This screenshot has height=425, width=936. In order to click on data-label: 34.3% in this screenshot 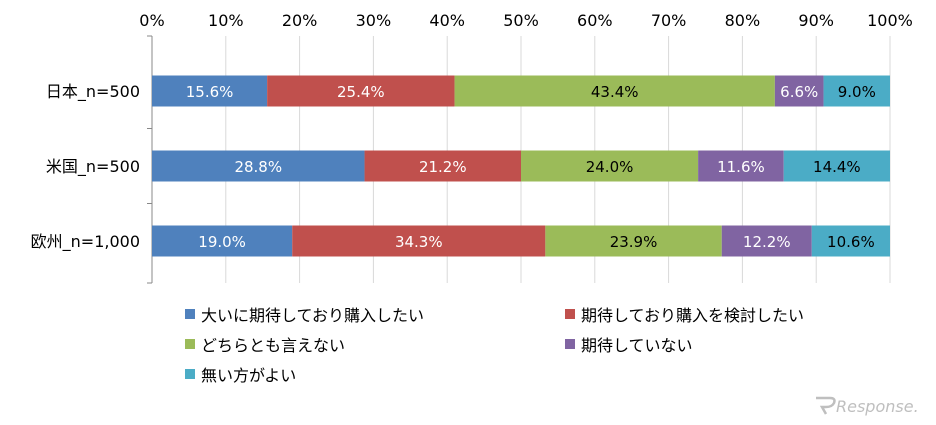, I will do `click(419, 242)`.